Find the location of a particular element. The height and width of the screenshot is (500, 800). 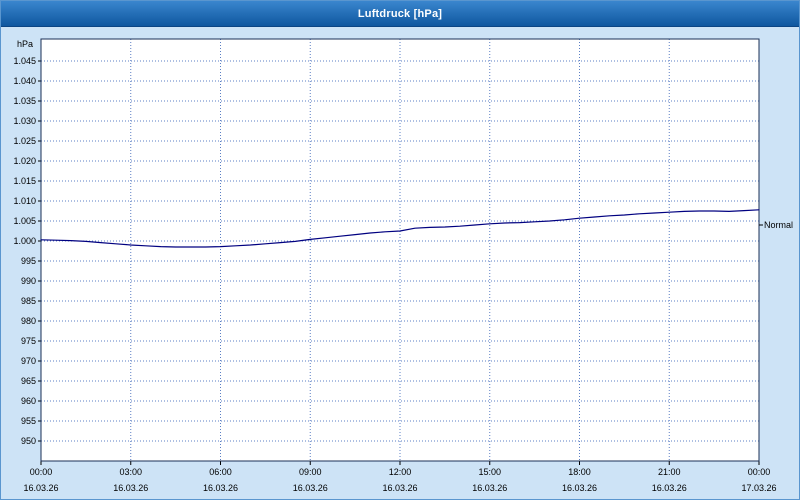

y-tick-label: 1.045 is located at coordinates (24, 61).